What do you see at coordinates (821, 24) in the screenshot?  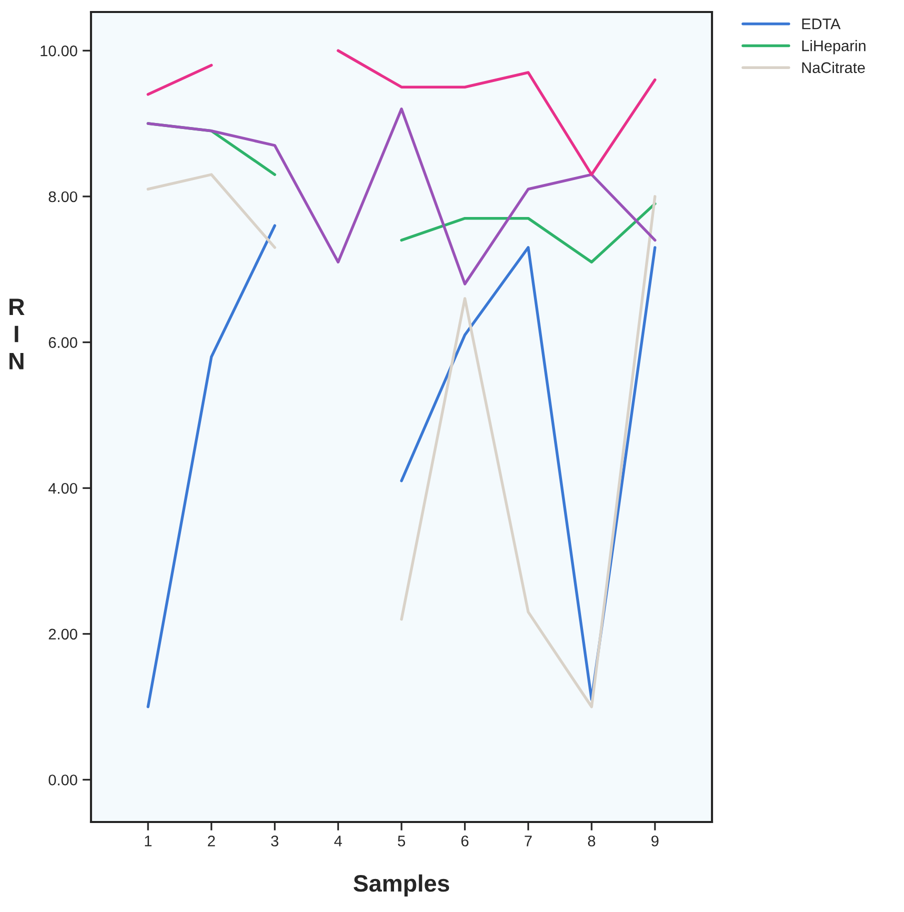 I see `legend-label: EDTA` at bounding box center [821, 24].